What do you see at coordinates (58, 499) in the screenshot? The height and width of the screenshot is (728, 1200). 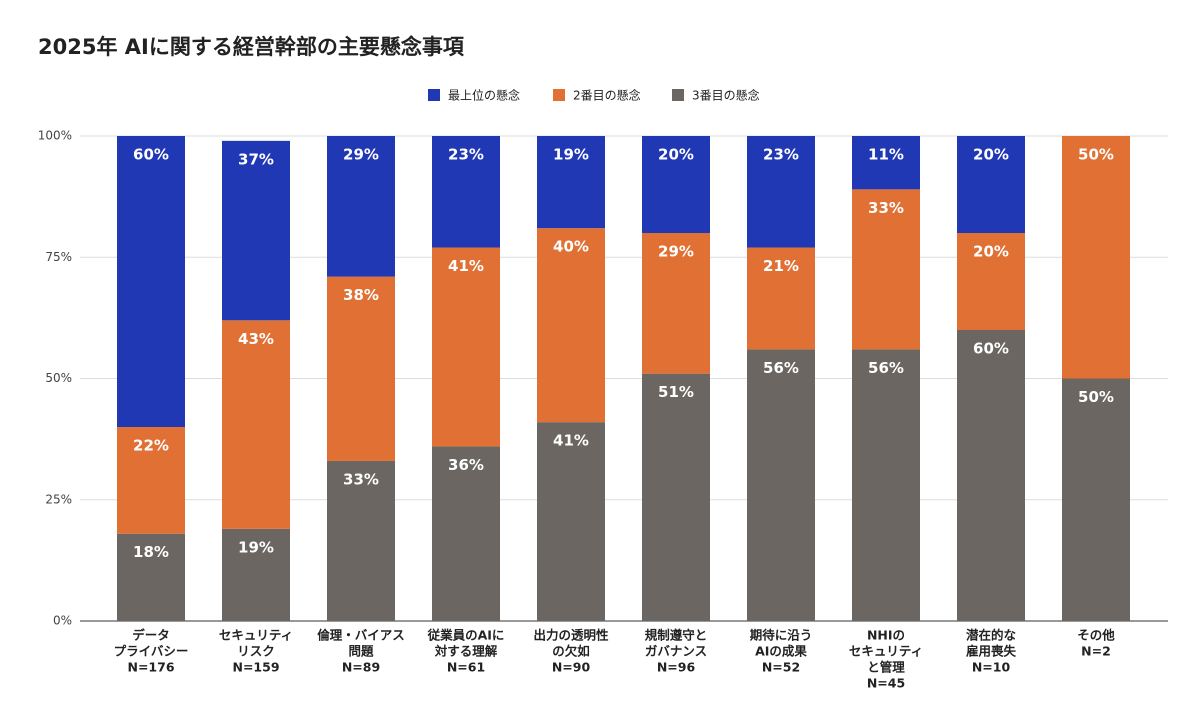 I see `y-tick-label: 25%` at bounding box center [58, 499].